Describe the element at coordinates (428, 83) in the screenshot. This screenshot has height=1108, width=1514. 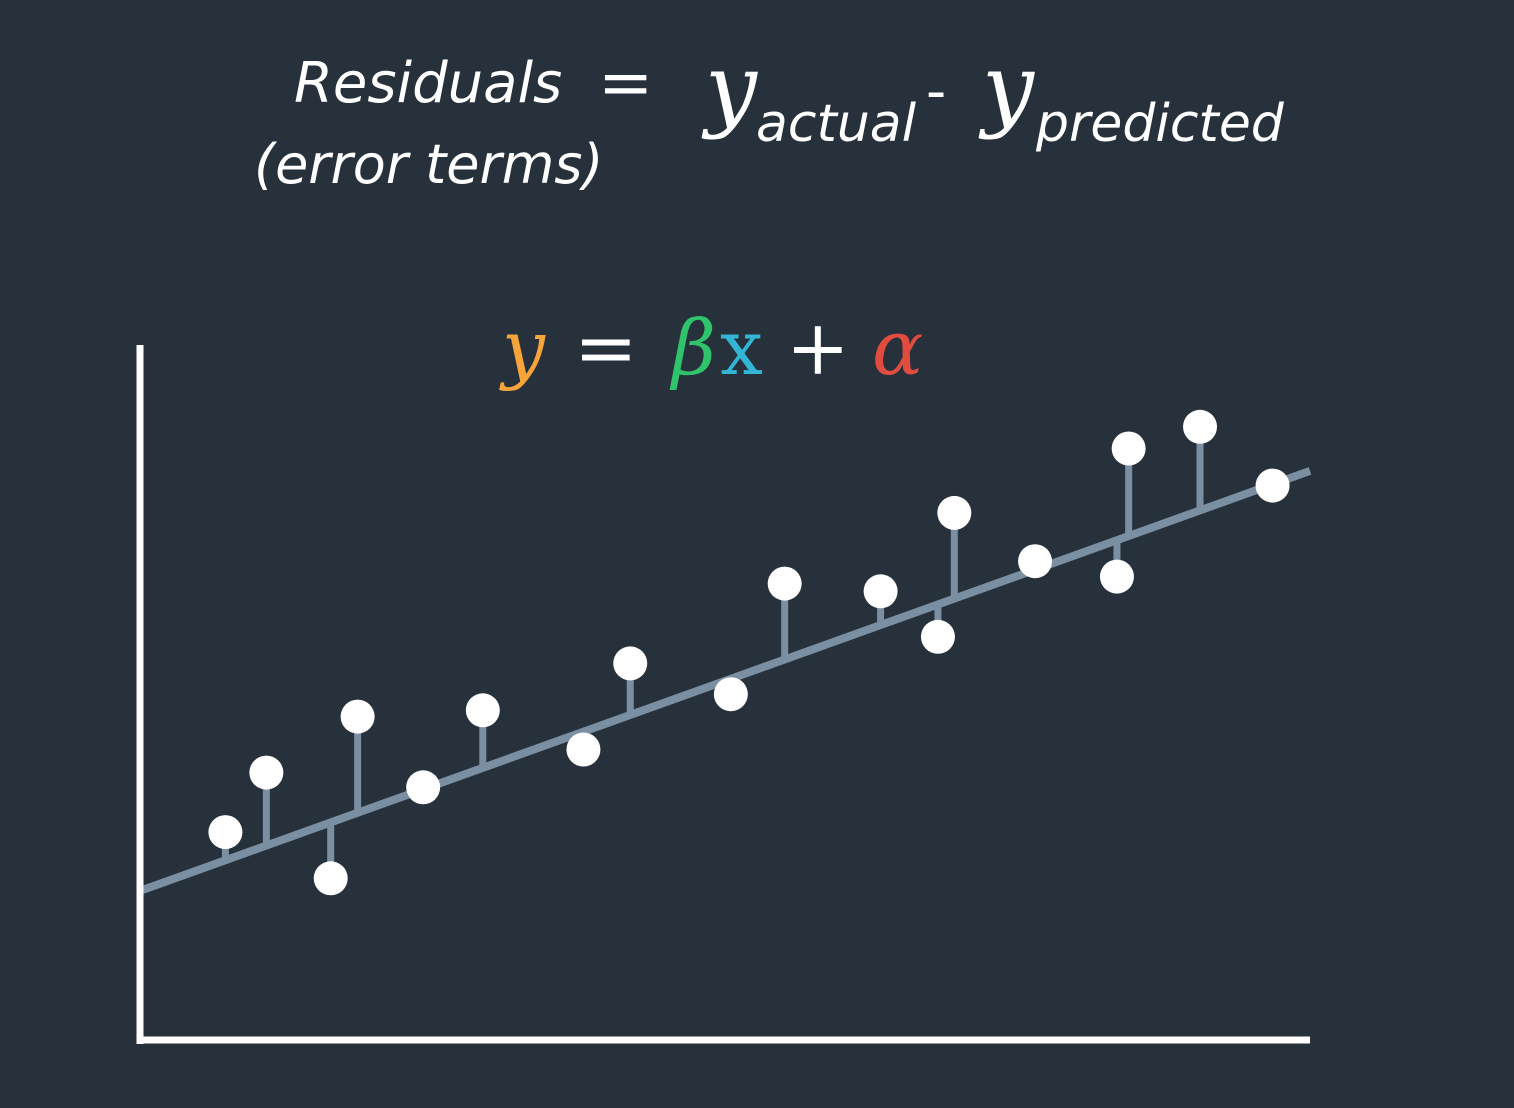
I see `residuals-label: Residuals` at that location.